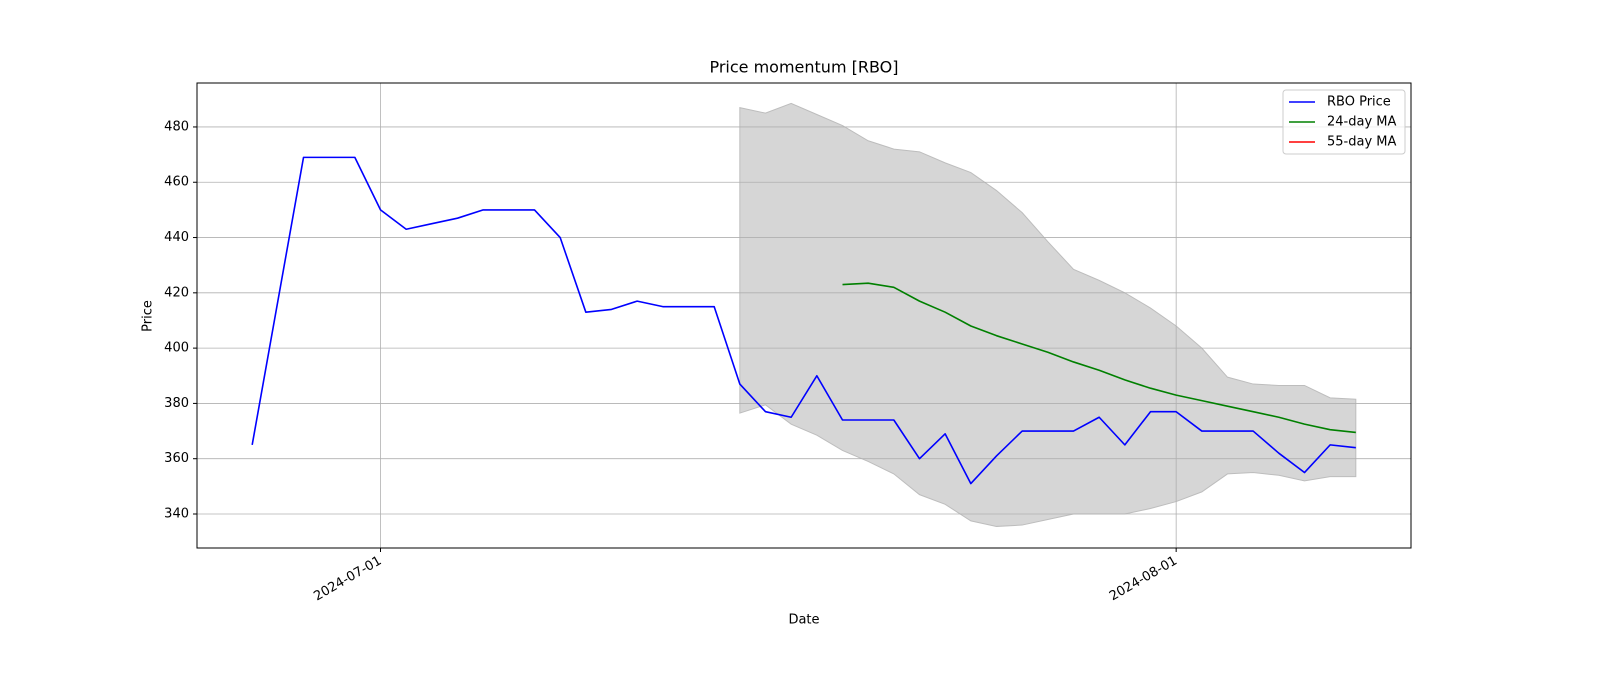 Image resolution: width=1600 pixels, height=700 pixels. I want to click on y-tick-label: 380, so click(176, 403).